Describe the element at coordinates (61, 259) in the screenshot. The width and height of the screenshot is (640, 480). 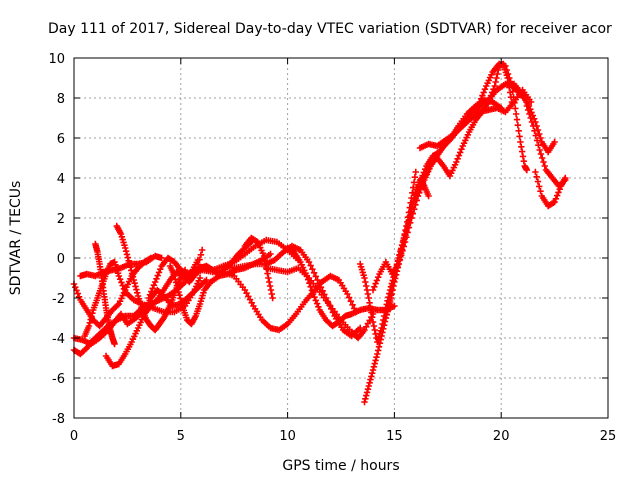
I see `y-tick-label: 0` at that location.